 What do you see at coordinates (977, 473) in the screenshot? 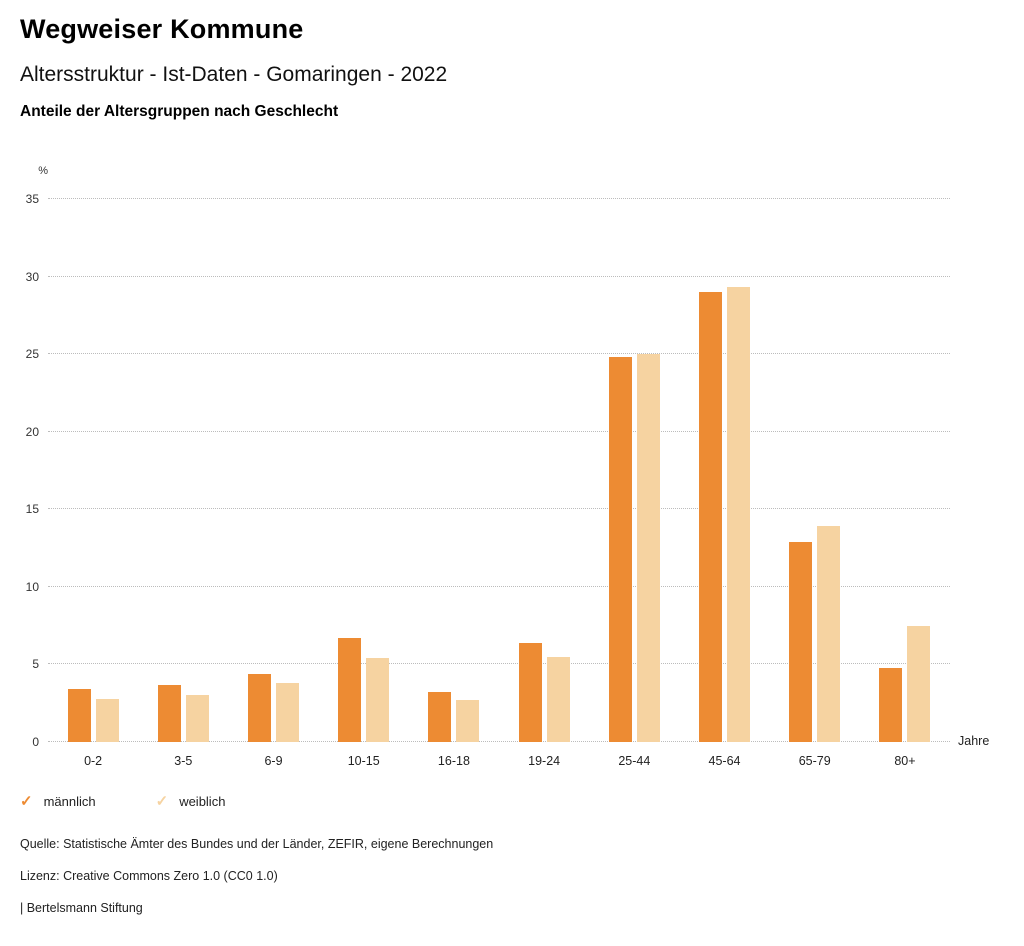
I see `x-axis-unit-column: Jahre` at bounding box center [977, 473].